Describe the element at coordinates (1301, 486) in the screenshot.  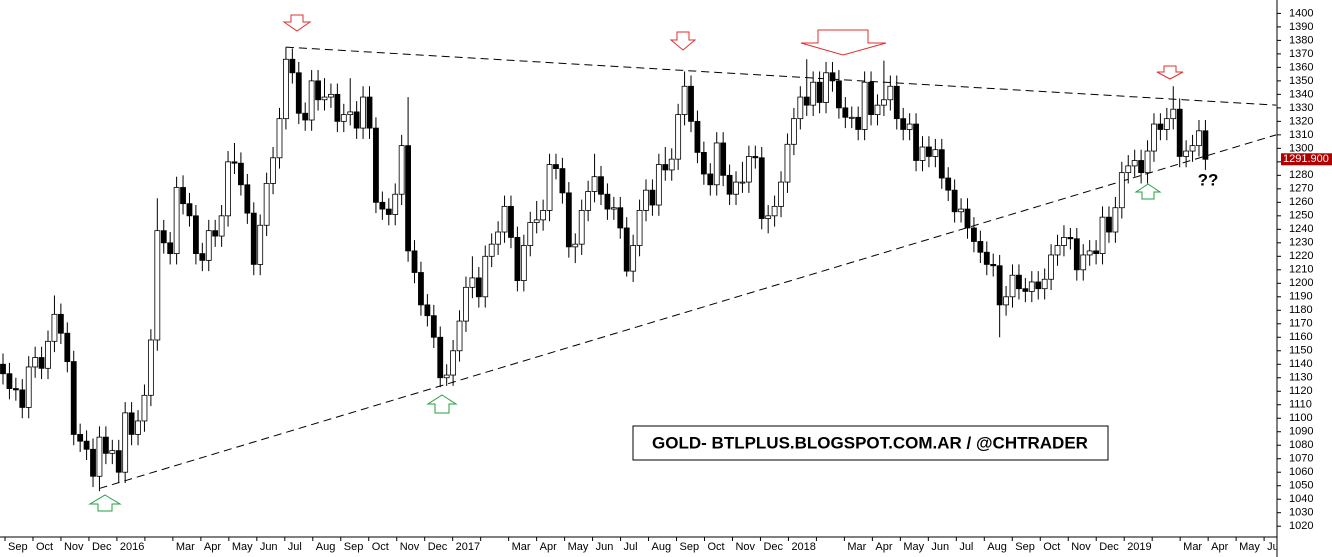
I see `y-tick-label: 1050` at that location.